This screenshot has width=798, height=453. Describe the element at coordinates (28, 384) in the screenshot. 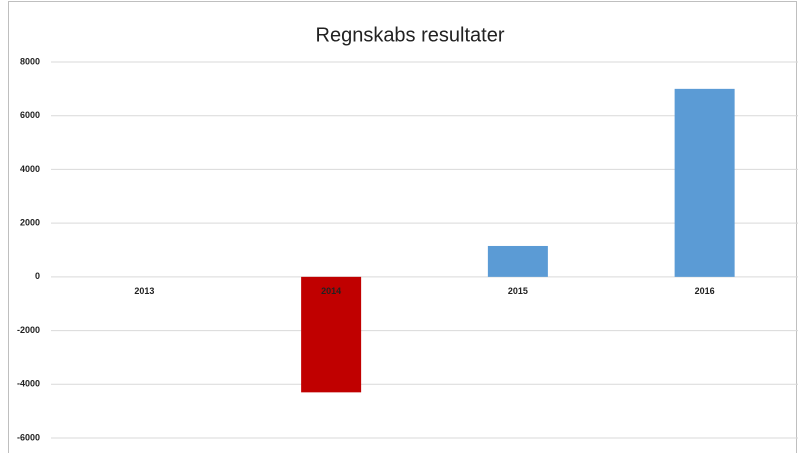

I see `y-tick-label: -4000` at that location.